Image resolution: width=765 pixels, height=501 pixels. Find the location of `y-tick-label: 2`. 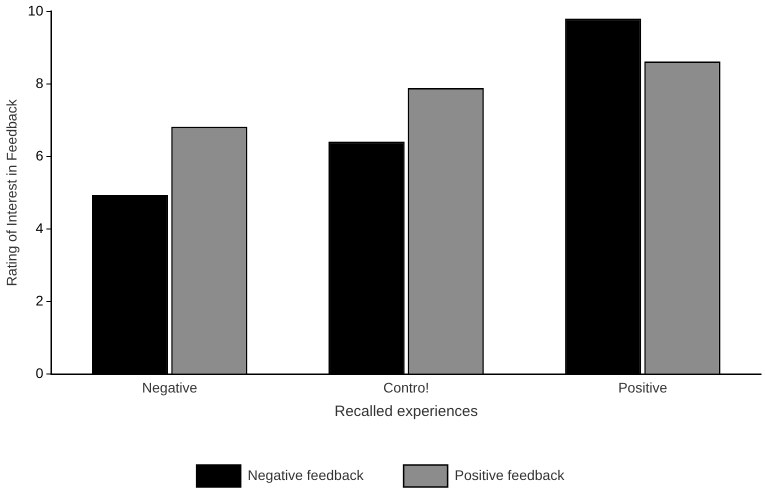

y-tick-label: 2 is located at coordinates (40, 300).